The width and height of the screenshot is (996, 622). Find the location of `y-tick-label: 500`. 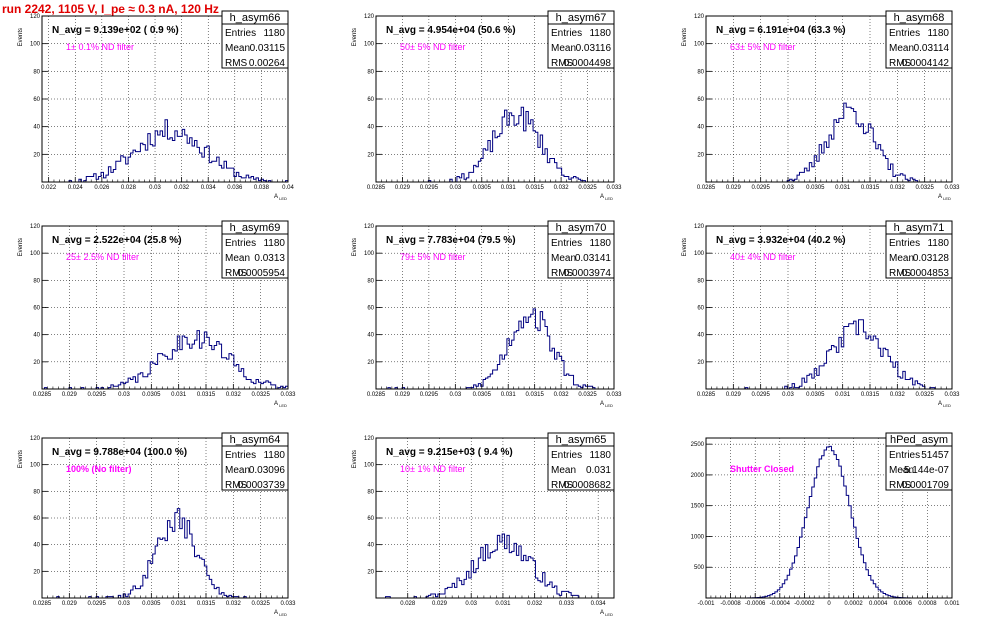

y-tick-label: 500 is located at coordinates (699, 568).